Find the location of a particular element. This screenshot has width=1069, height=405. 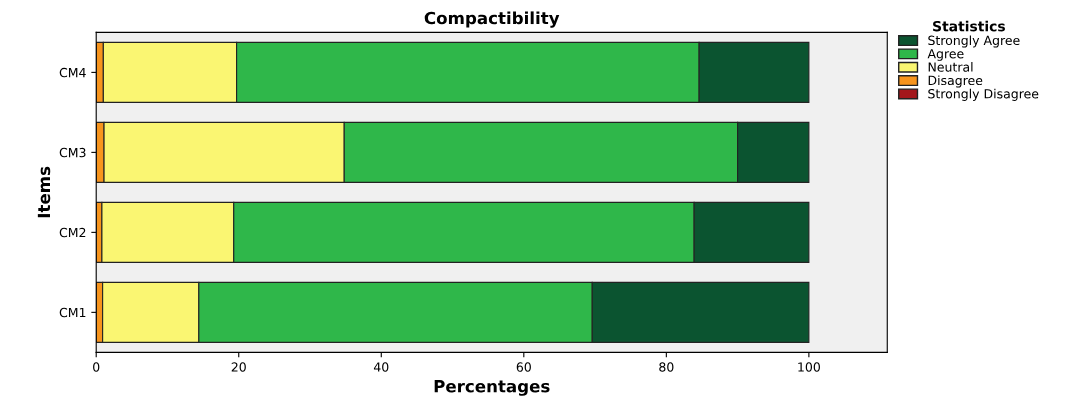

x-tick-label: 40 is located at coordinates (381, 367).